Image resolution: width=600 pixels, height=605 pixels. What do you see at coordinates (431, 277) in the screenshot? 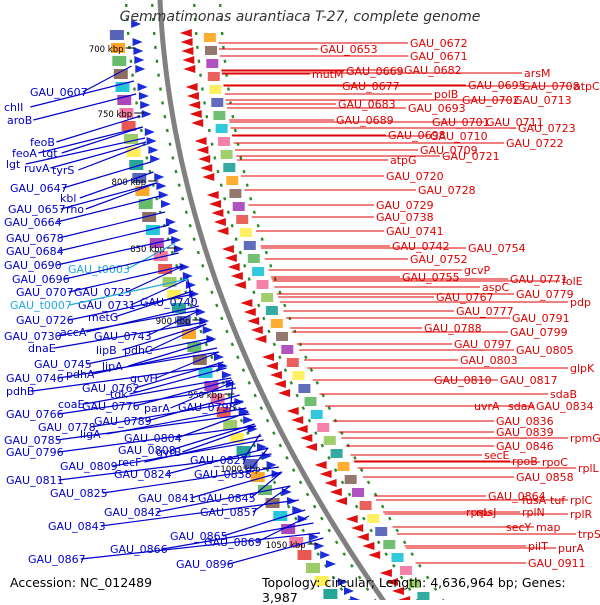
I see `gene-label-GAU_0755: GAU_0755` at bounding box center [431, 277].